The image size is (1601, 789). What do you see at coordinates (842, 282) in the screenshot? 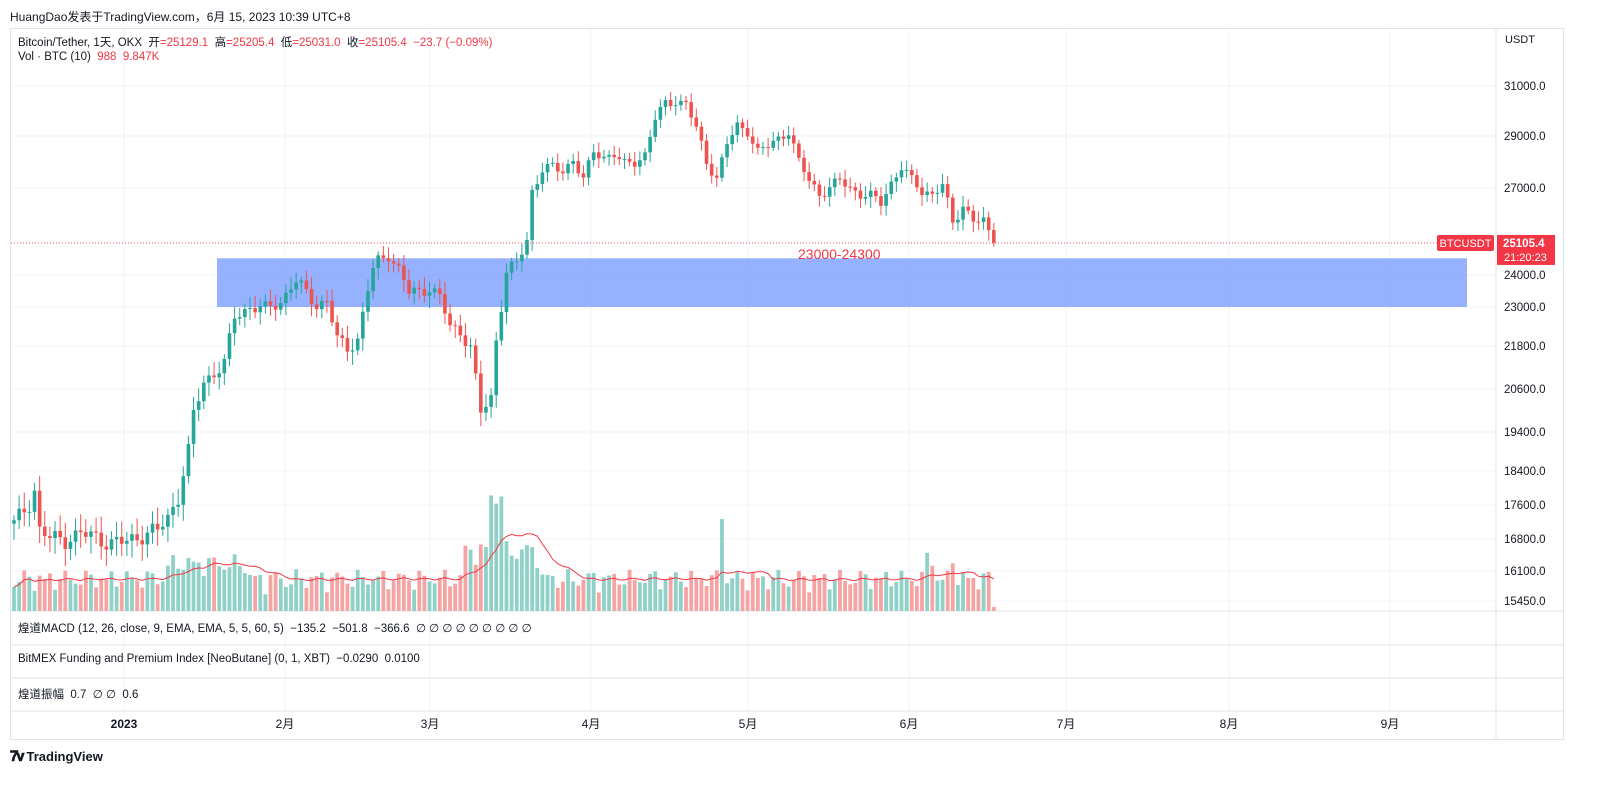
I see `support-zone` at bounding box center [842, 282].